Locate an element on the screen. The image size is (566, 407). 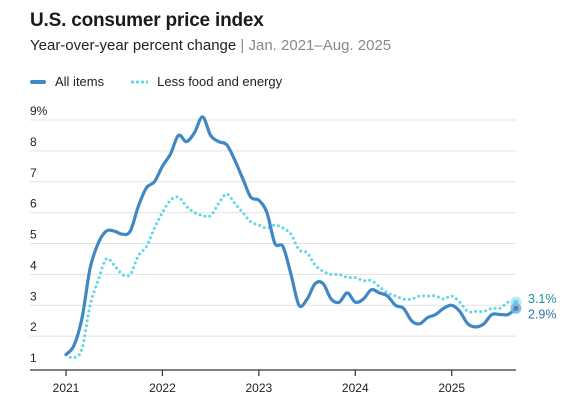
chart-legend: All items Less food and energy is located at coordinates (169, 81).